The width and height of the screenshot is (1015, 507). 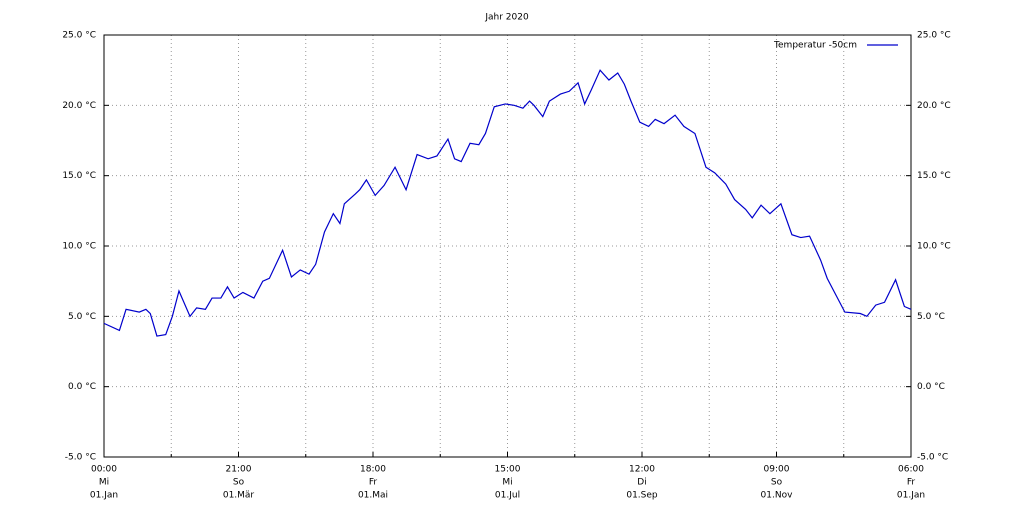 I want to click on x-tick-label: 21:00, so click(x=239, y=470).